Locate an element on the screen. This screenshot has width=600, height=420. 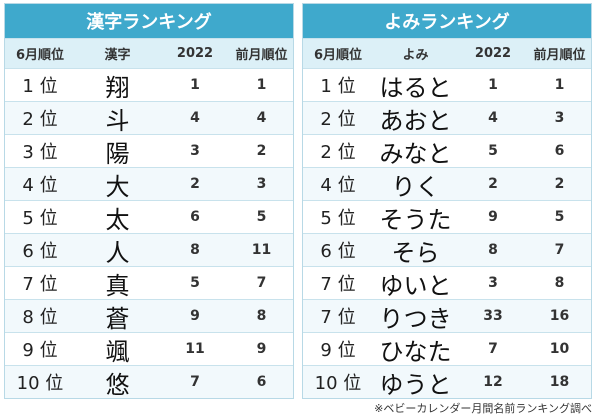
table-cell: 3 位 is located at coordinates (40, 152).